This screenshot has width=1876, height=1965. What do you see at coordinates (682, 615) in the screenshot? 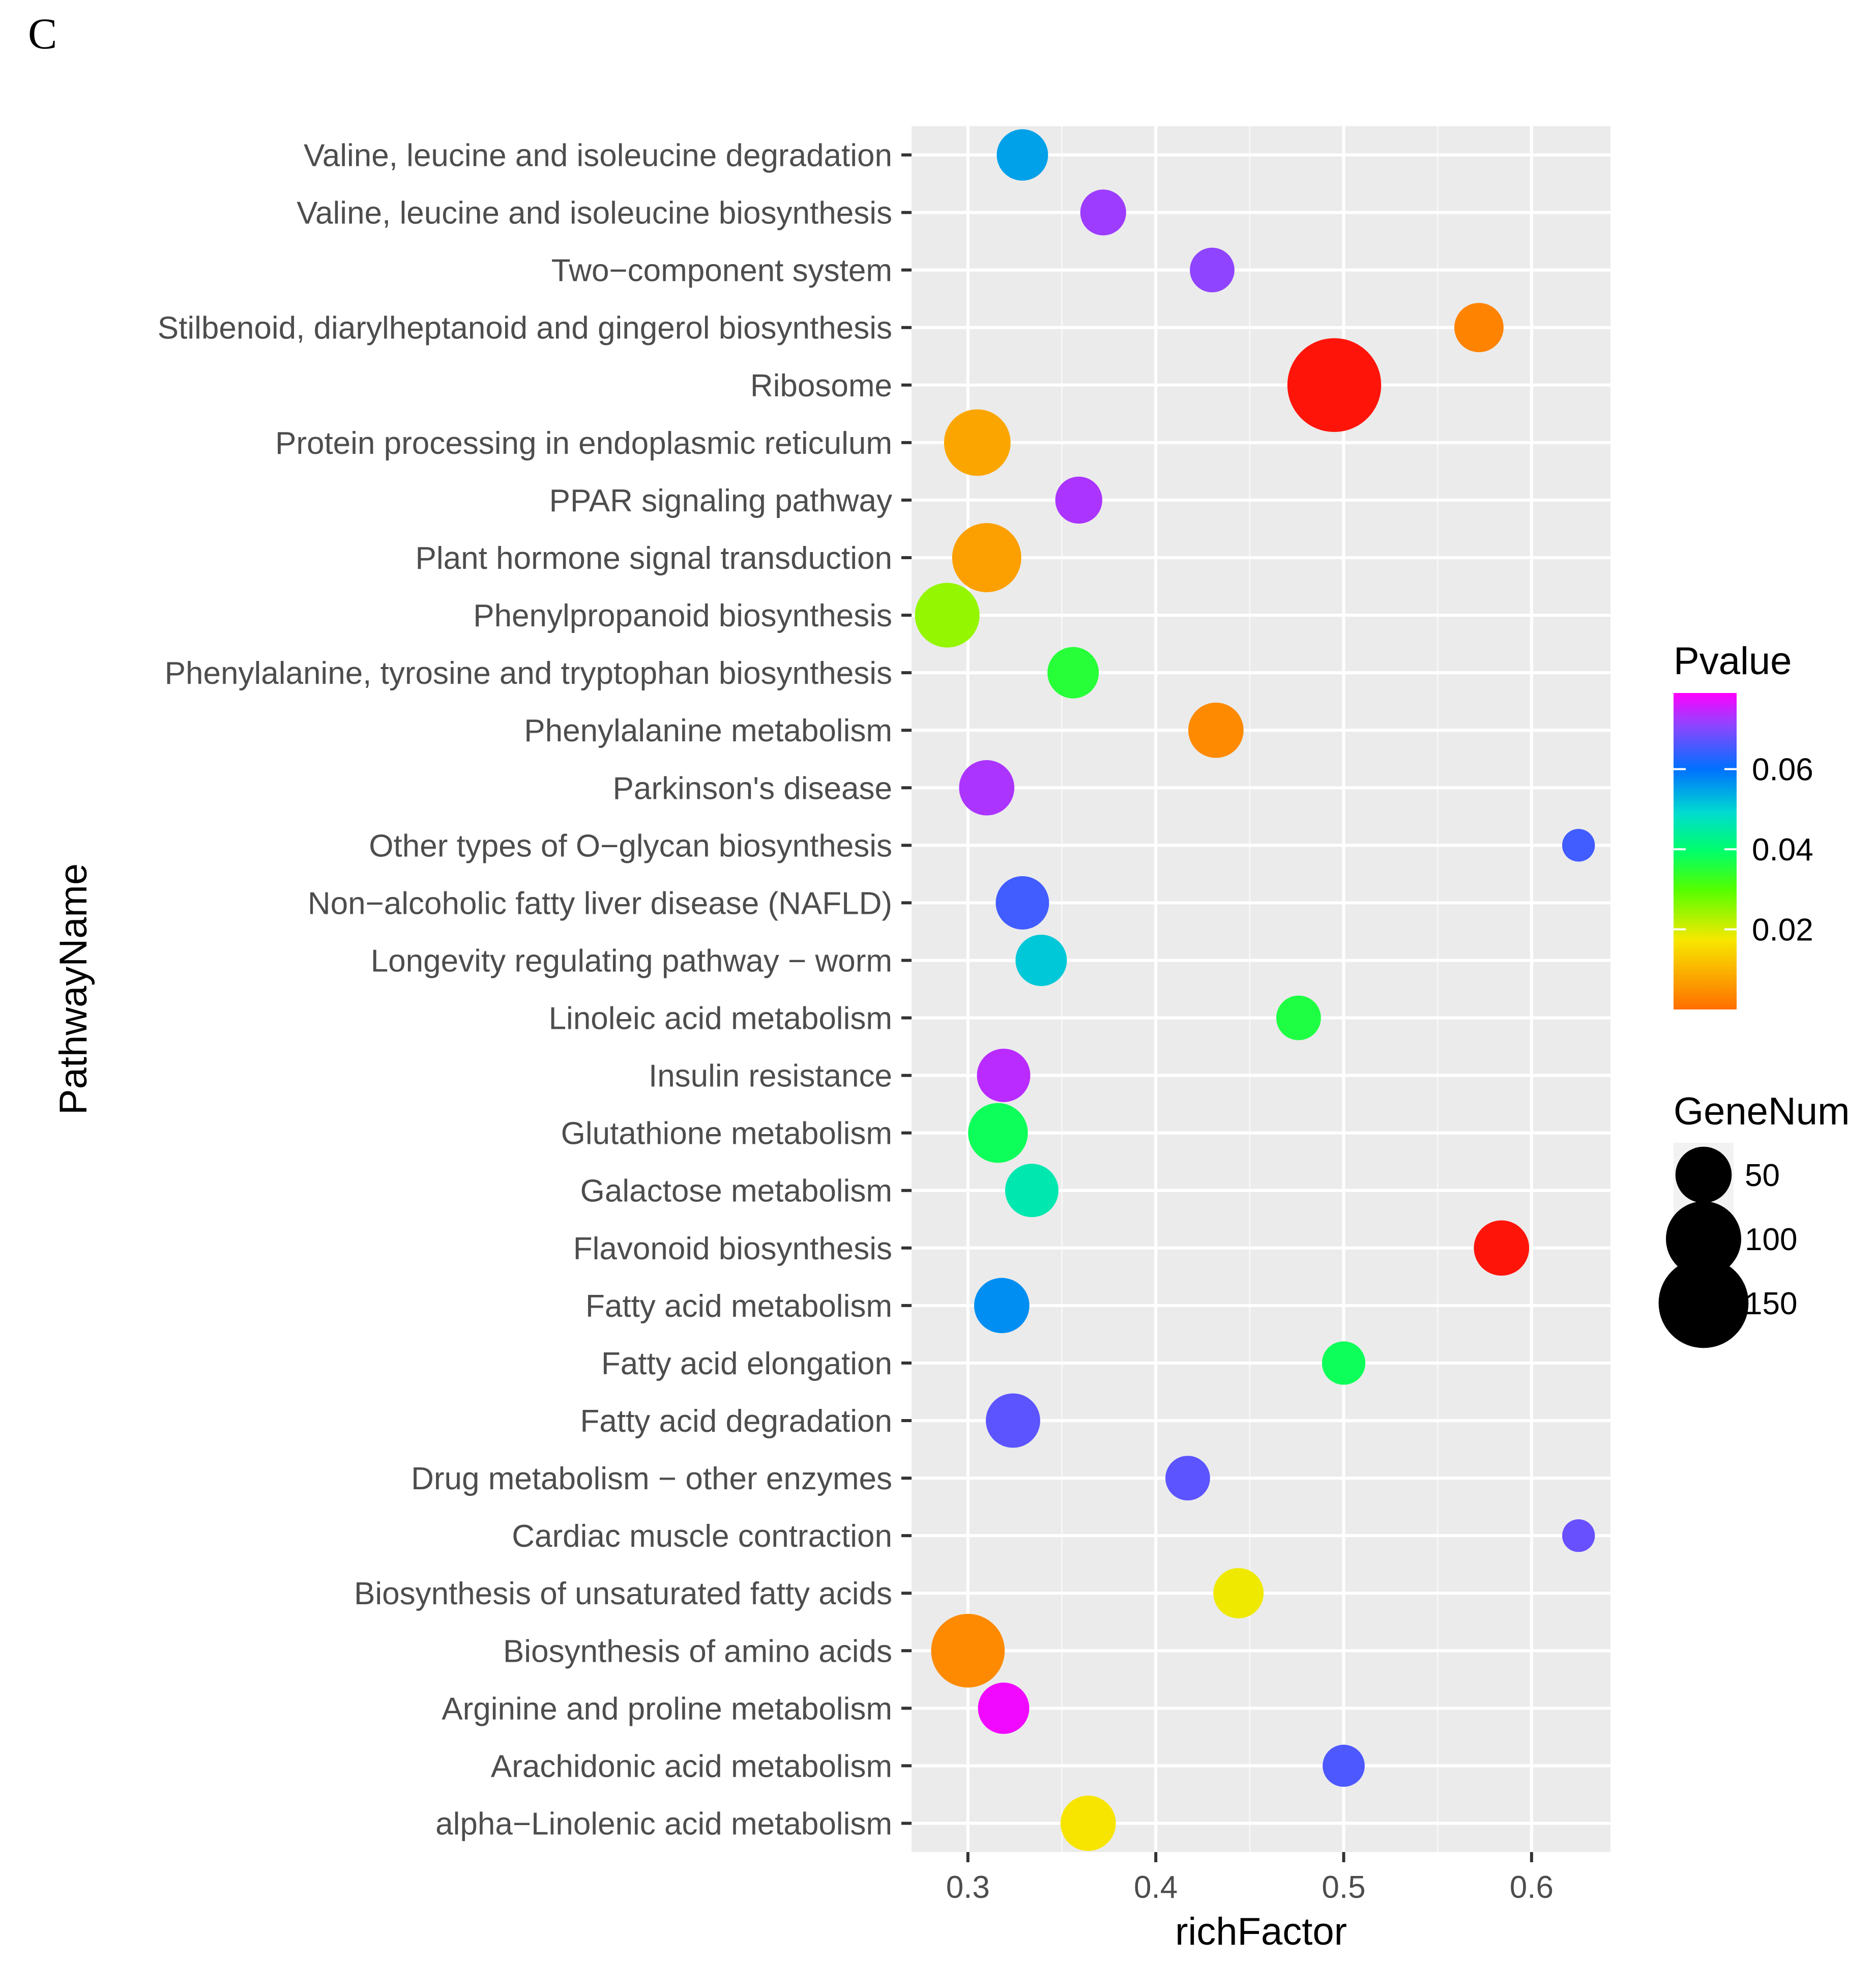
I see `y-tick-label: Phenylpropanoid biosynthesis` at bounding box center [682, 615].